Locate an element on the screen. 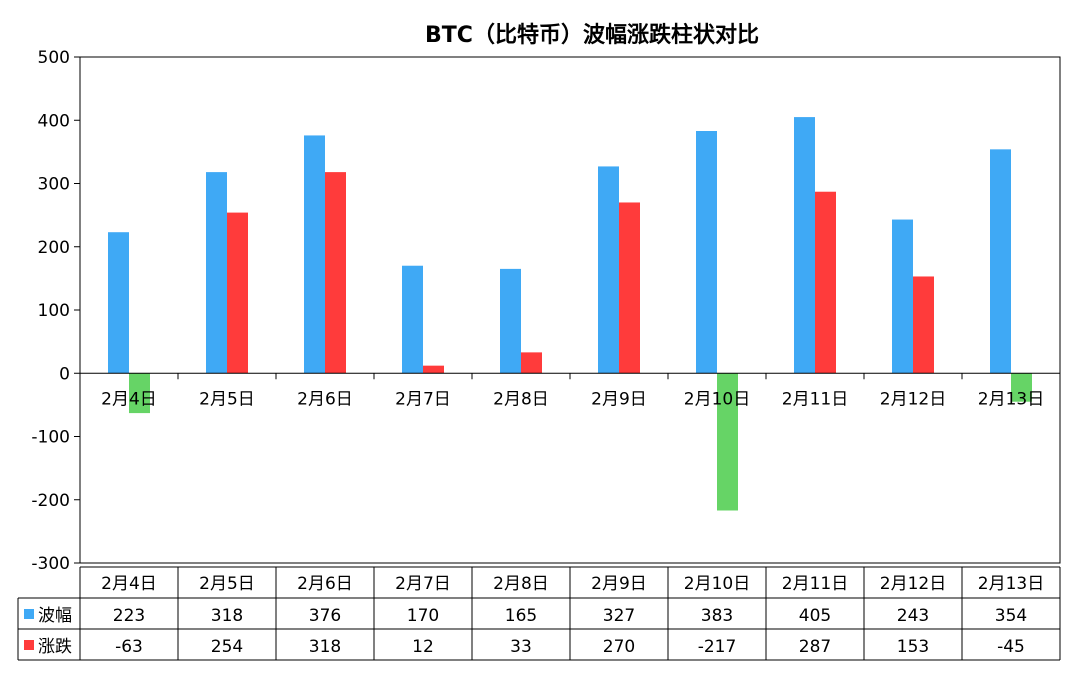  x-tick-label: 2月9日 is located at coordinates (619, 399).